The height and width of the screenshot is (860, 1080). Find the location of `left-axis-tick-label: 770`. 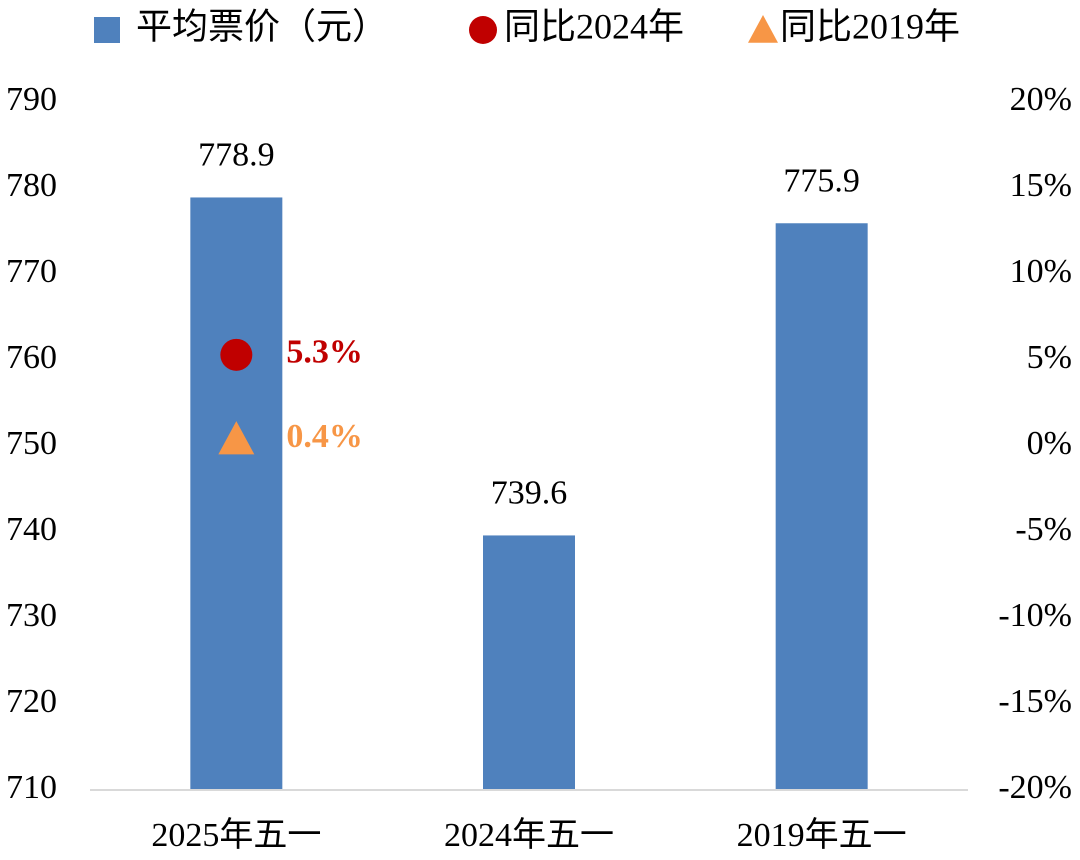

left-axis-tick-label: 770 is located at coordinates (31, 271).